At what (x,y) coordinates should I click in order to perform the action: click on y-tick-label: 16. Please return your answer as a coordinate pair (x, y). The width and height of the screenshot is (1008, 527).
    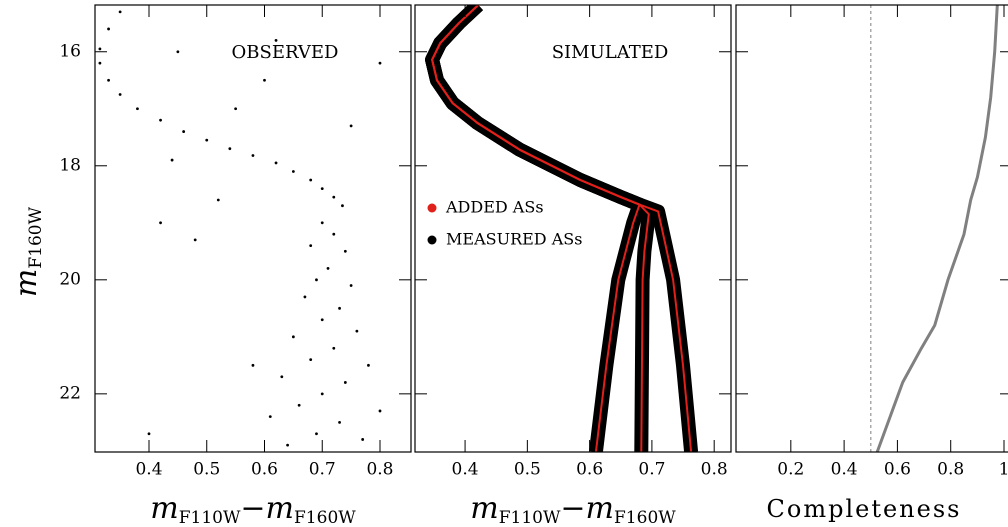
    Looking at the image, I should click on (70, 51).